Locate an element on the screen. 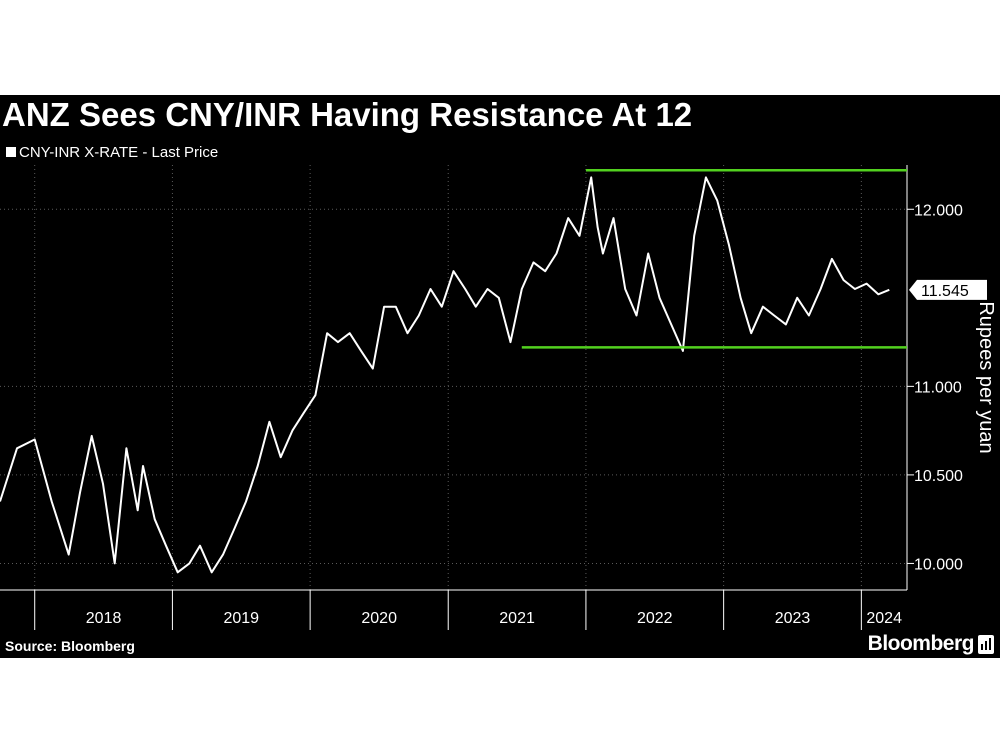 Image resolution: width=1000 pixels, height=750 pixels. x-tick-label: 2018 is located at coordinates (104, 618).